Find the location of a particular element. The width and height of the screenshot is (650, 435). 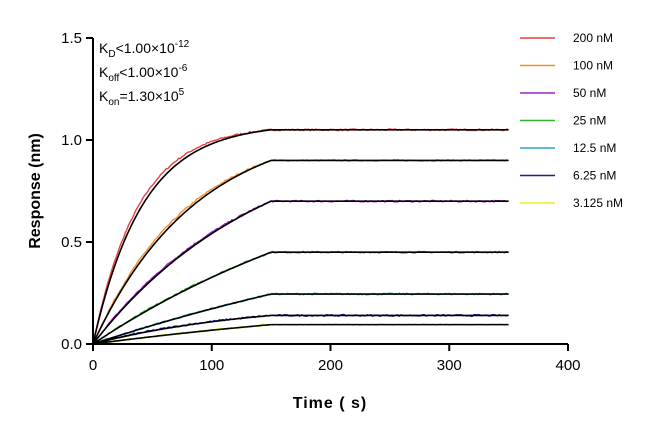

annotation-koff: Koff<1.00×10-6 is located at coordinates (143, 73).